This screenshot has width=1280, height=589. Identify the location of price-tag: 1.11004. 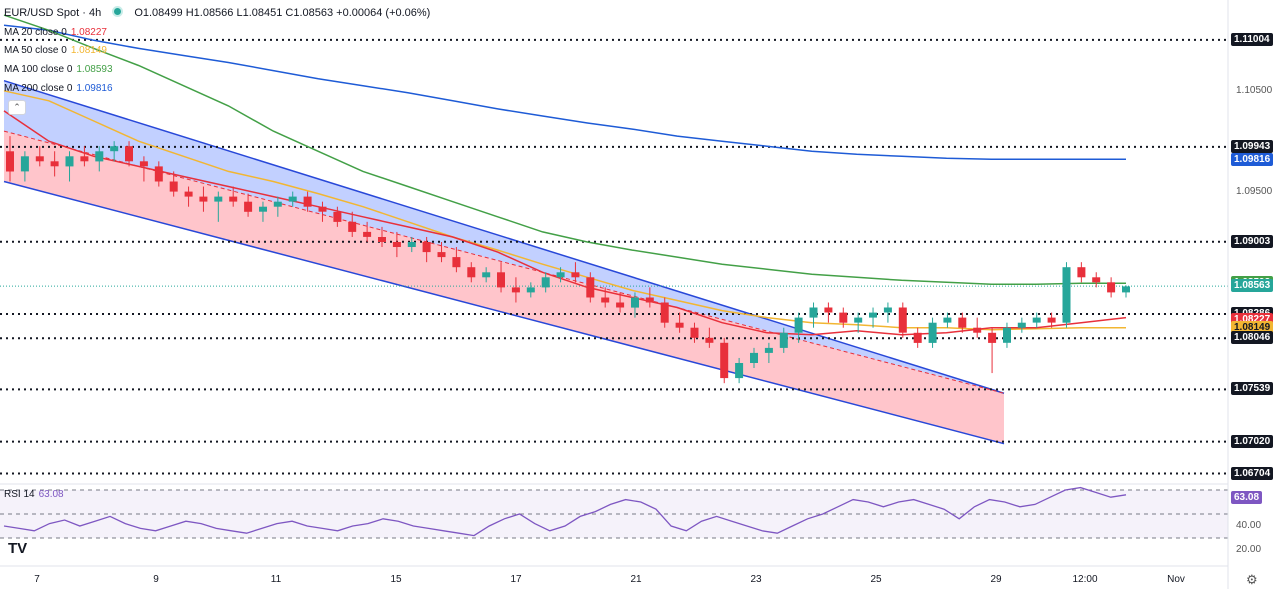
(1252, 39).